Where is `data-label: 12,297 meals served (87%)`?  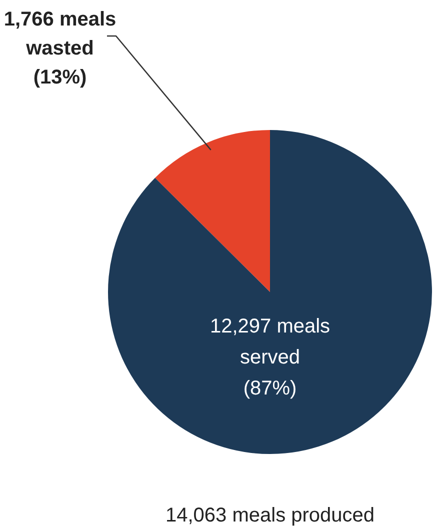
data-label: 12,297 meals served (87%) is located at coordinates (270, 358).